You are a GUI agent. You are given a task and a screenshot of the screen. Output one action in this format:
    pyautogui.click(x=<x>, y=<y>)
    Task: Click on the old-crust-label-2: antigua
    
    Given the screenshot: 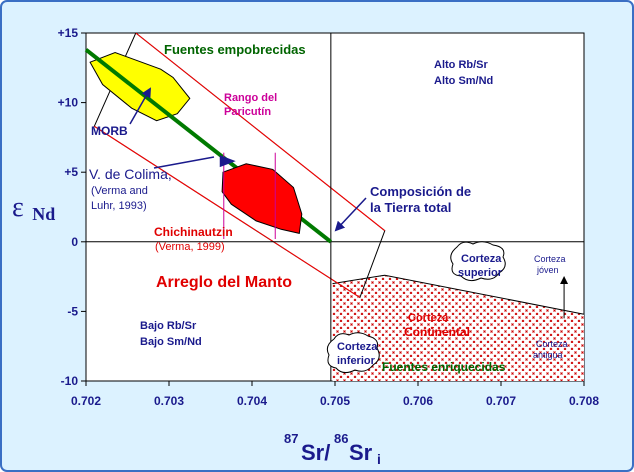 What is the action you would take?
    pyautogui.click(x=548, y=355)
    